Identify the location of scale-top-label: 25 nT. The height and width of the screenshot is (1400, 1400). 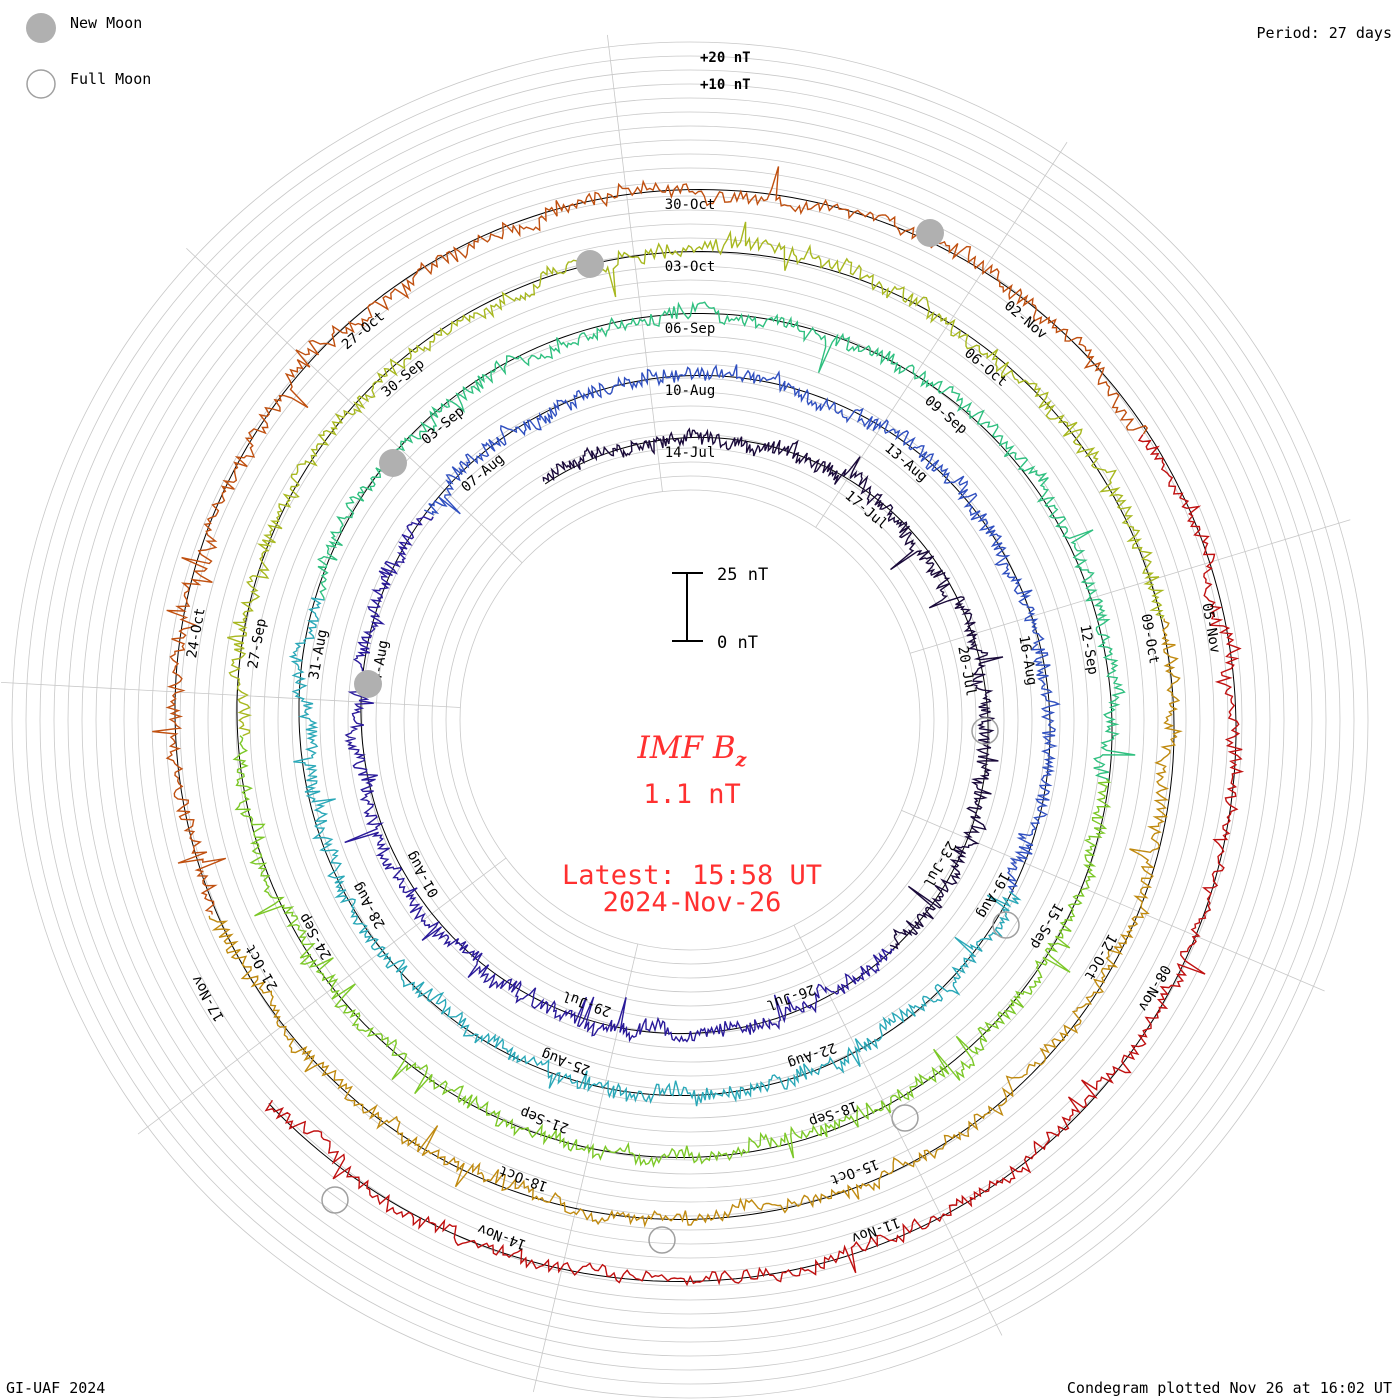
(742, 575).